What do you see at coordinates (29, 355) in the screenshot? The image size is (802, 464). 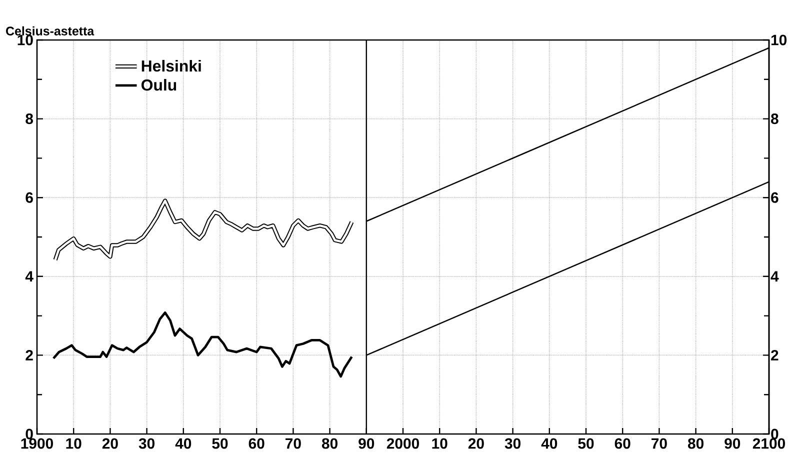 I see `y-tick-label: 2` at bounding box center [29, 355].